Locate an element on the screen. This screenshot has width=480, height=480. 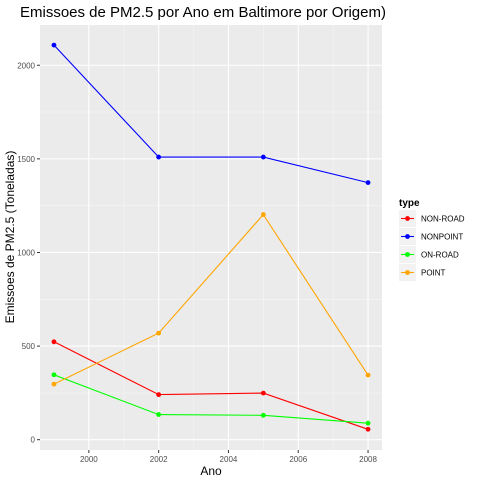
y-tick-label: 2000 is located at coordinates (26, 65).